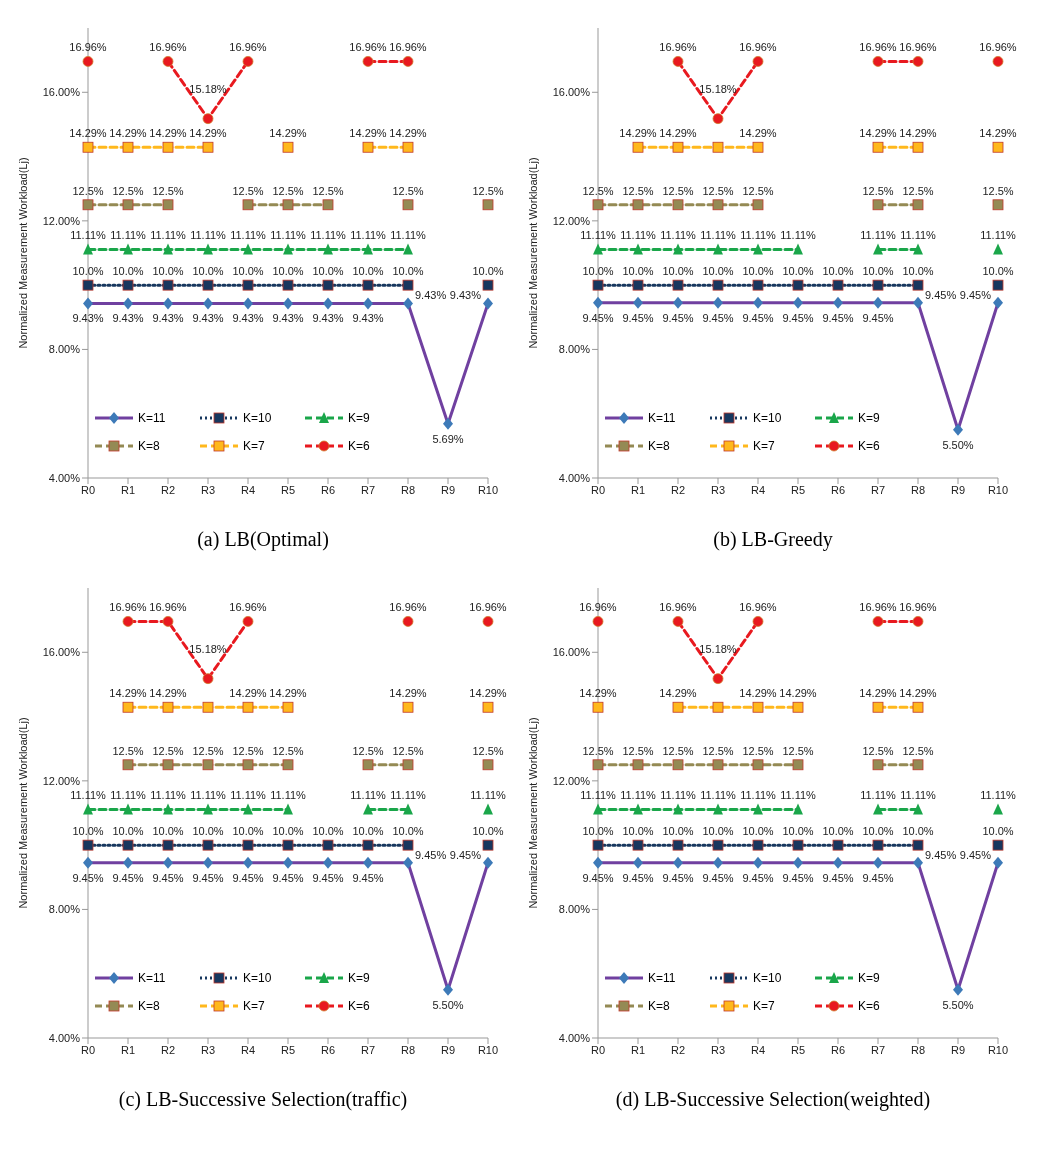 This screenshot has height=1166, width=1038. Describe the element at coordinates (571, 220) in the screenshot. I see `y-tick-label: 12.00%` at that location.